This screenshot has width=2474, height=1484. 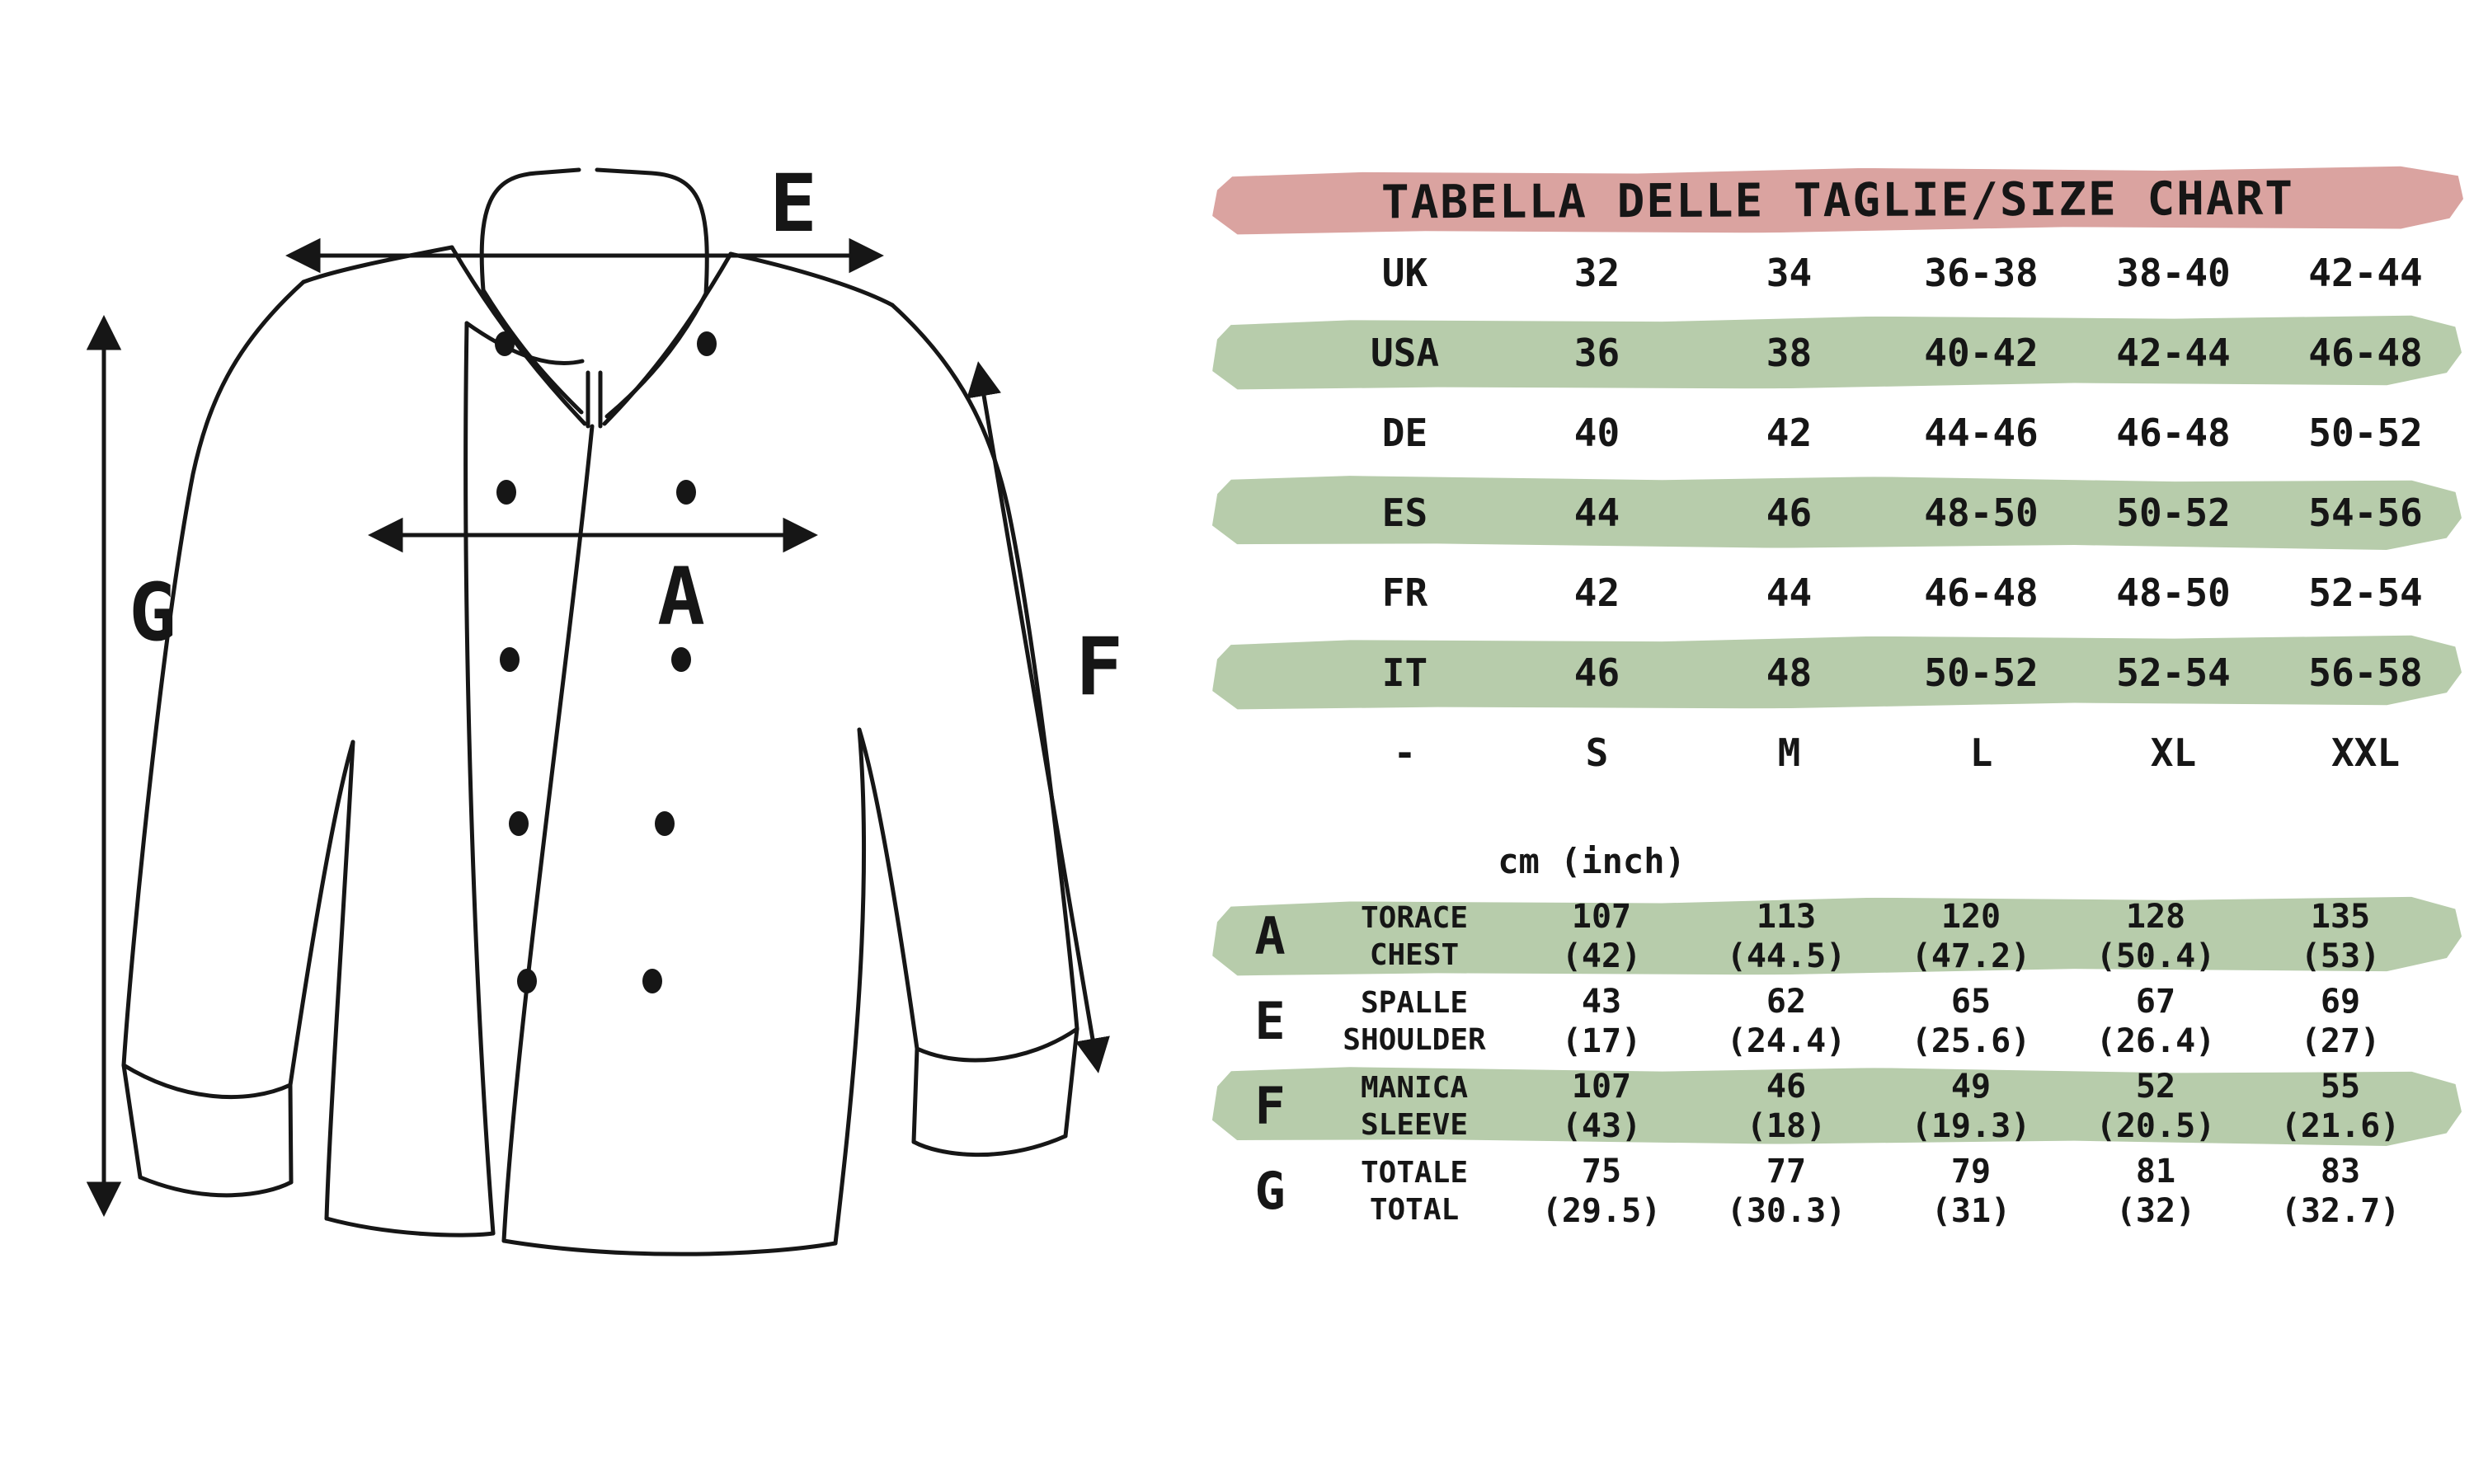 What do you see at coordinates (1270, 1106) in the screenshot?
I see `measurement-letter: F` at bounding box center [1270, 1106].